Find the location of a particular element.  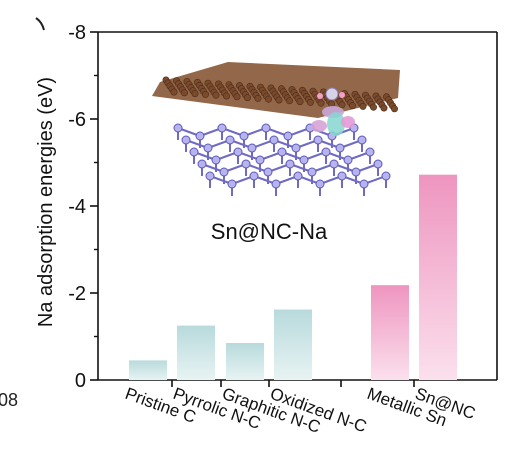

charge-density-illustration is located at coordinates (333, 111).